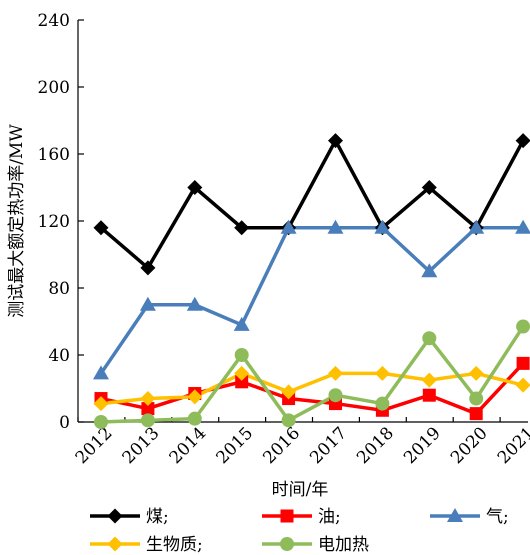  I want to click on legend-label: 生物质;, so click(174, 545).